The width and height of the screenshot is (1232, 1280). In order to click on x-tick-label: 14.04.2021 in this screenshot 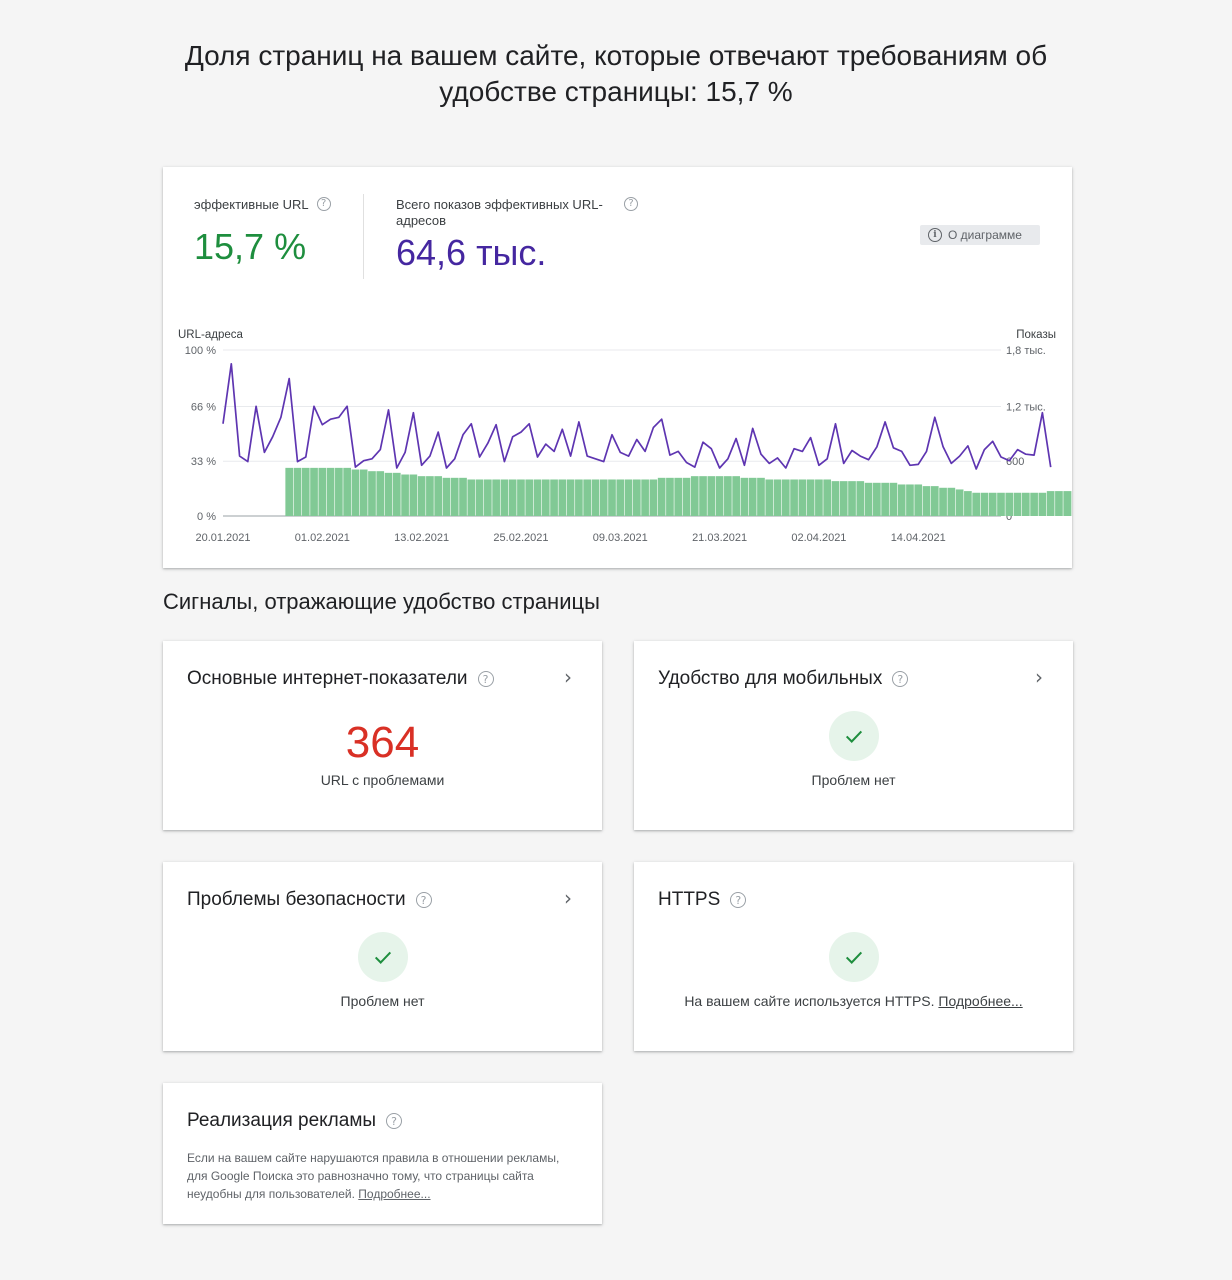, I will do `click(918, 538)`.